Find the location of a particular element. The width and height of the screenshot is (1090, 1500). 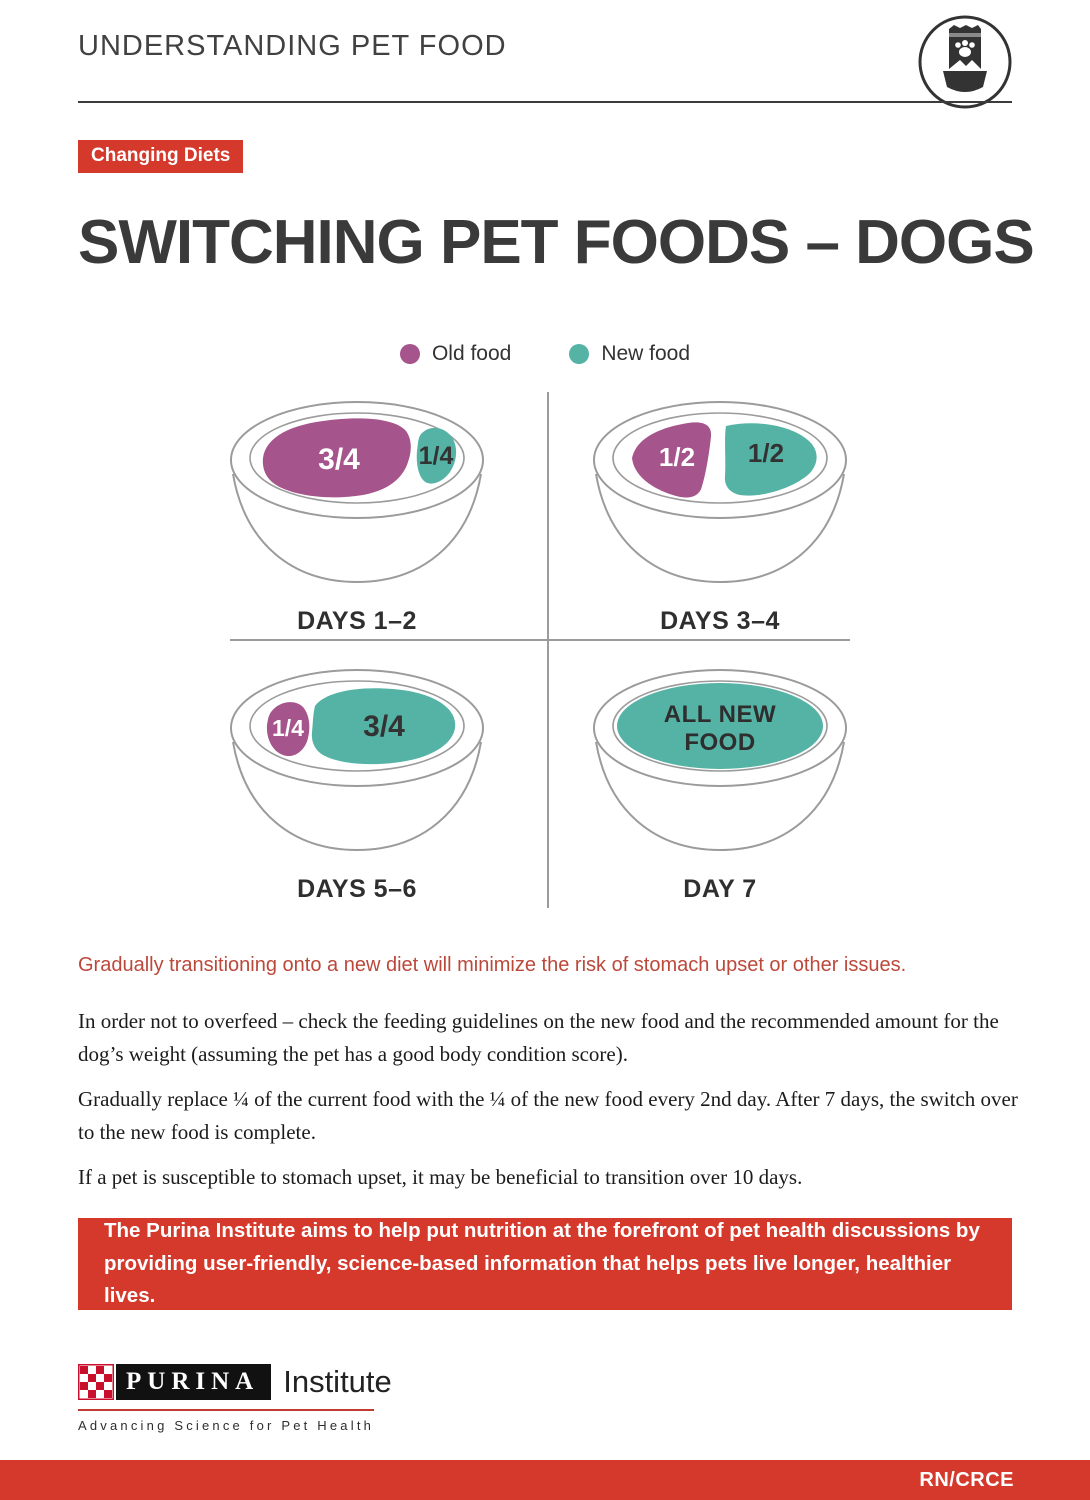

bowl-days-5-6: 1/4 3/4 DAYS 5–6 is located at coordinates (357, 784).